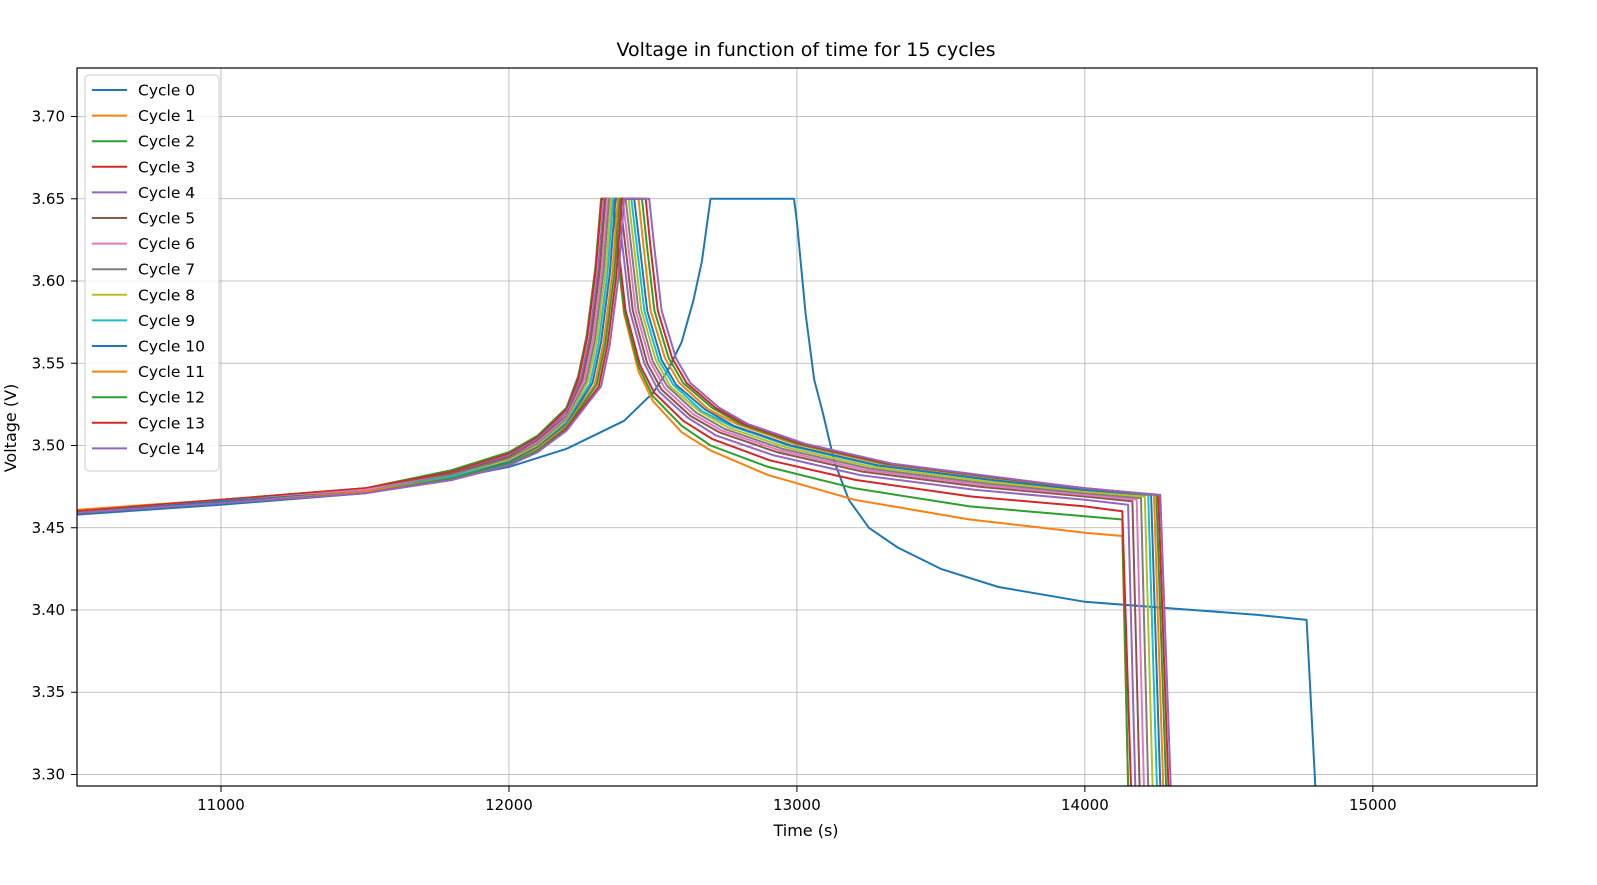 This screenshot has width=1597, height=885. Describe the element at coordinates (509, 805) in the screenshot. I see `x-tick-label: 12000` at that location.